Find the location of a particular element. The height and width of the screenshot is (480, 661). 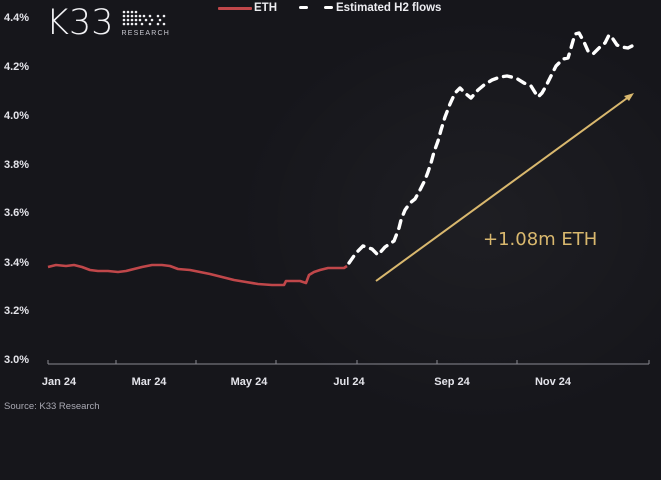

k33-logo: K33 RESEARCH is located at coordinates (108, 23).